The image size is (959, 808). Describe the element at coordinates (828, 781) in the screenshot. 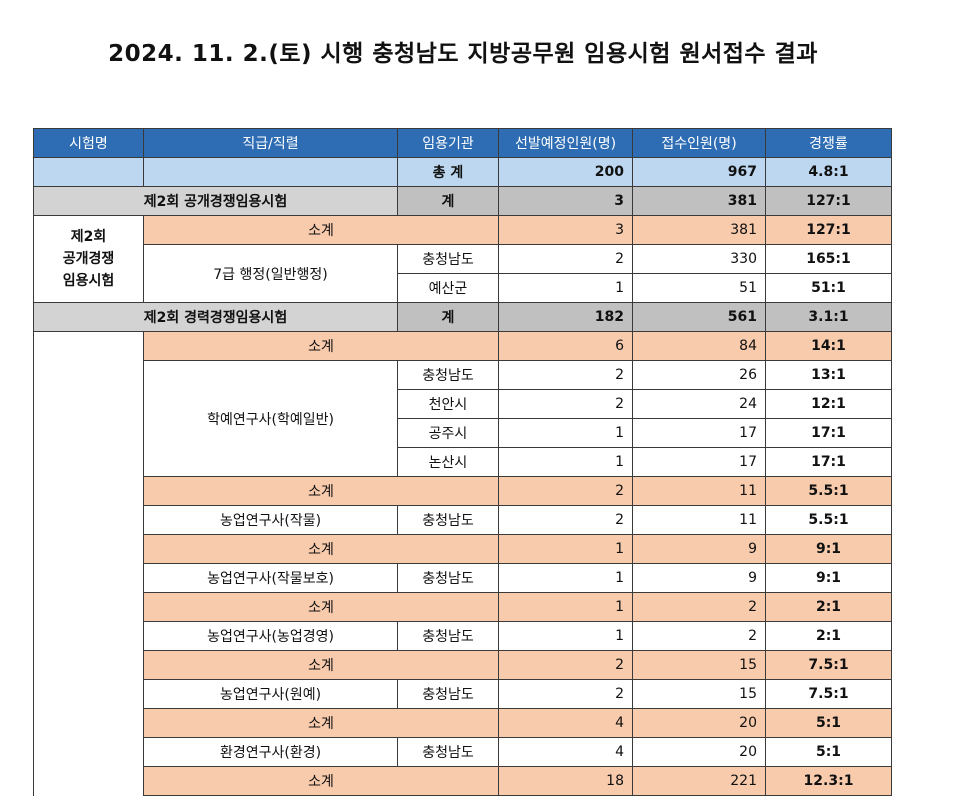

I see `subtotal-ratio: 12.3:1` at that location.